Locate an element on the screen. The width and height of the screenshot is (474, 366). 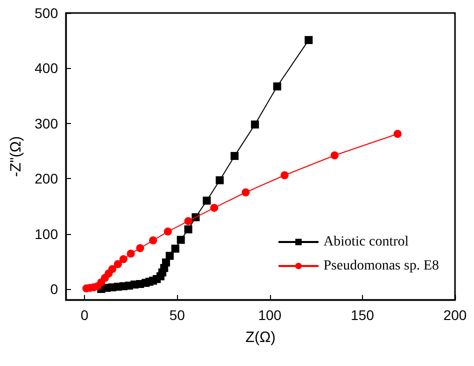
x-tick-label: 50 is located at coordinates (177, 315).